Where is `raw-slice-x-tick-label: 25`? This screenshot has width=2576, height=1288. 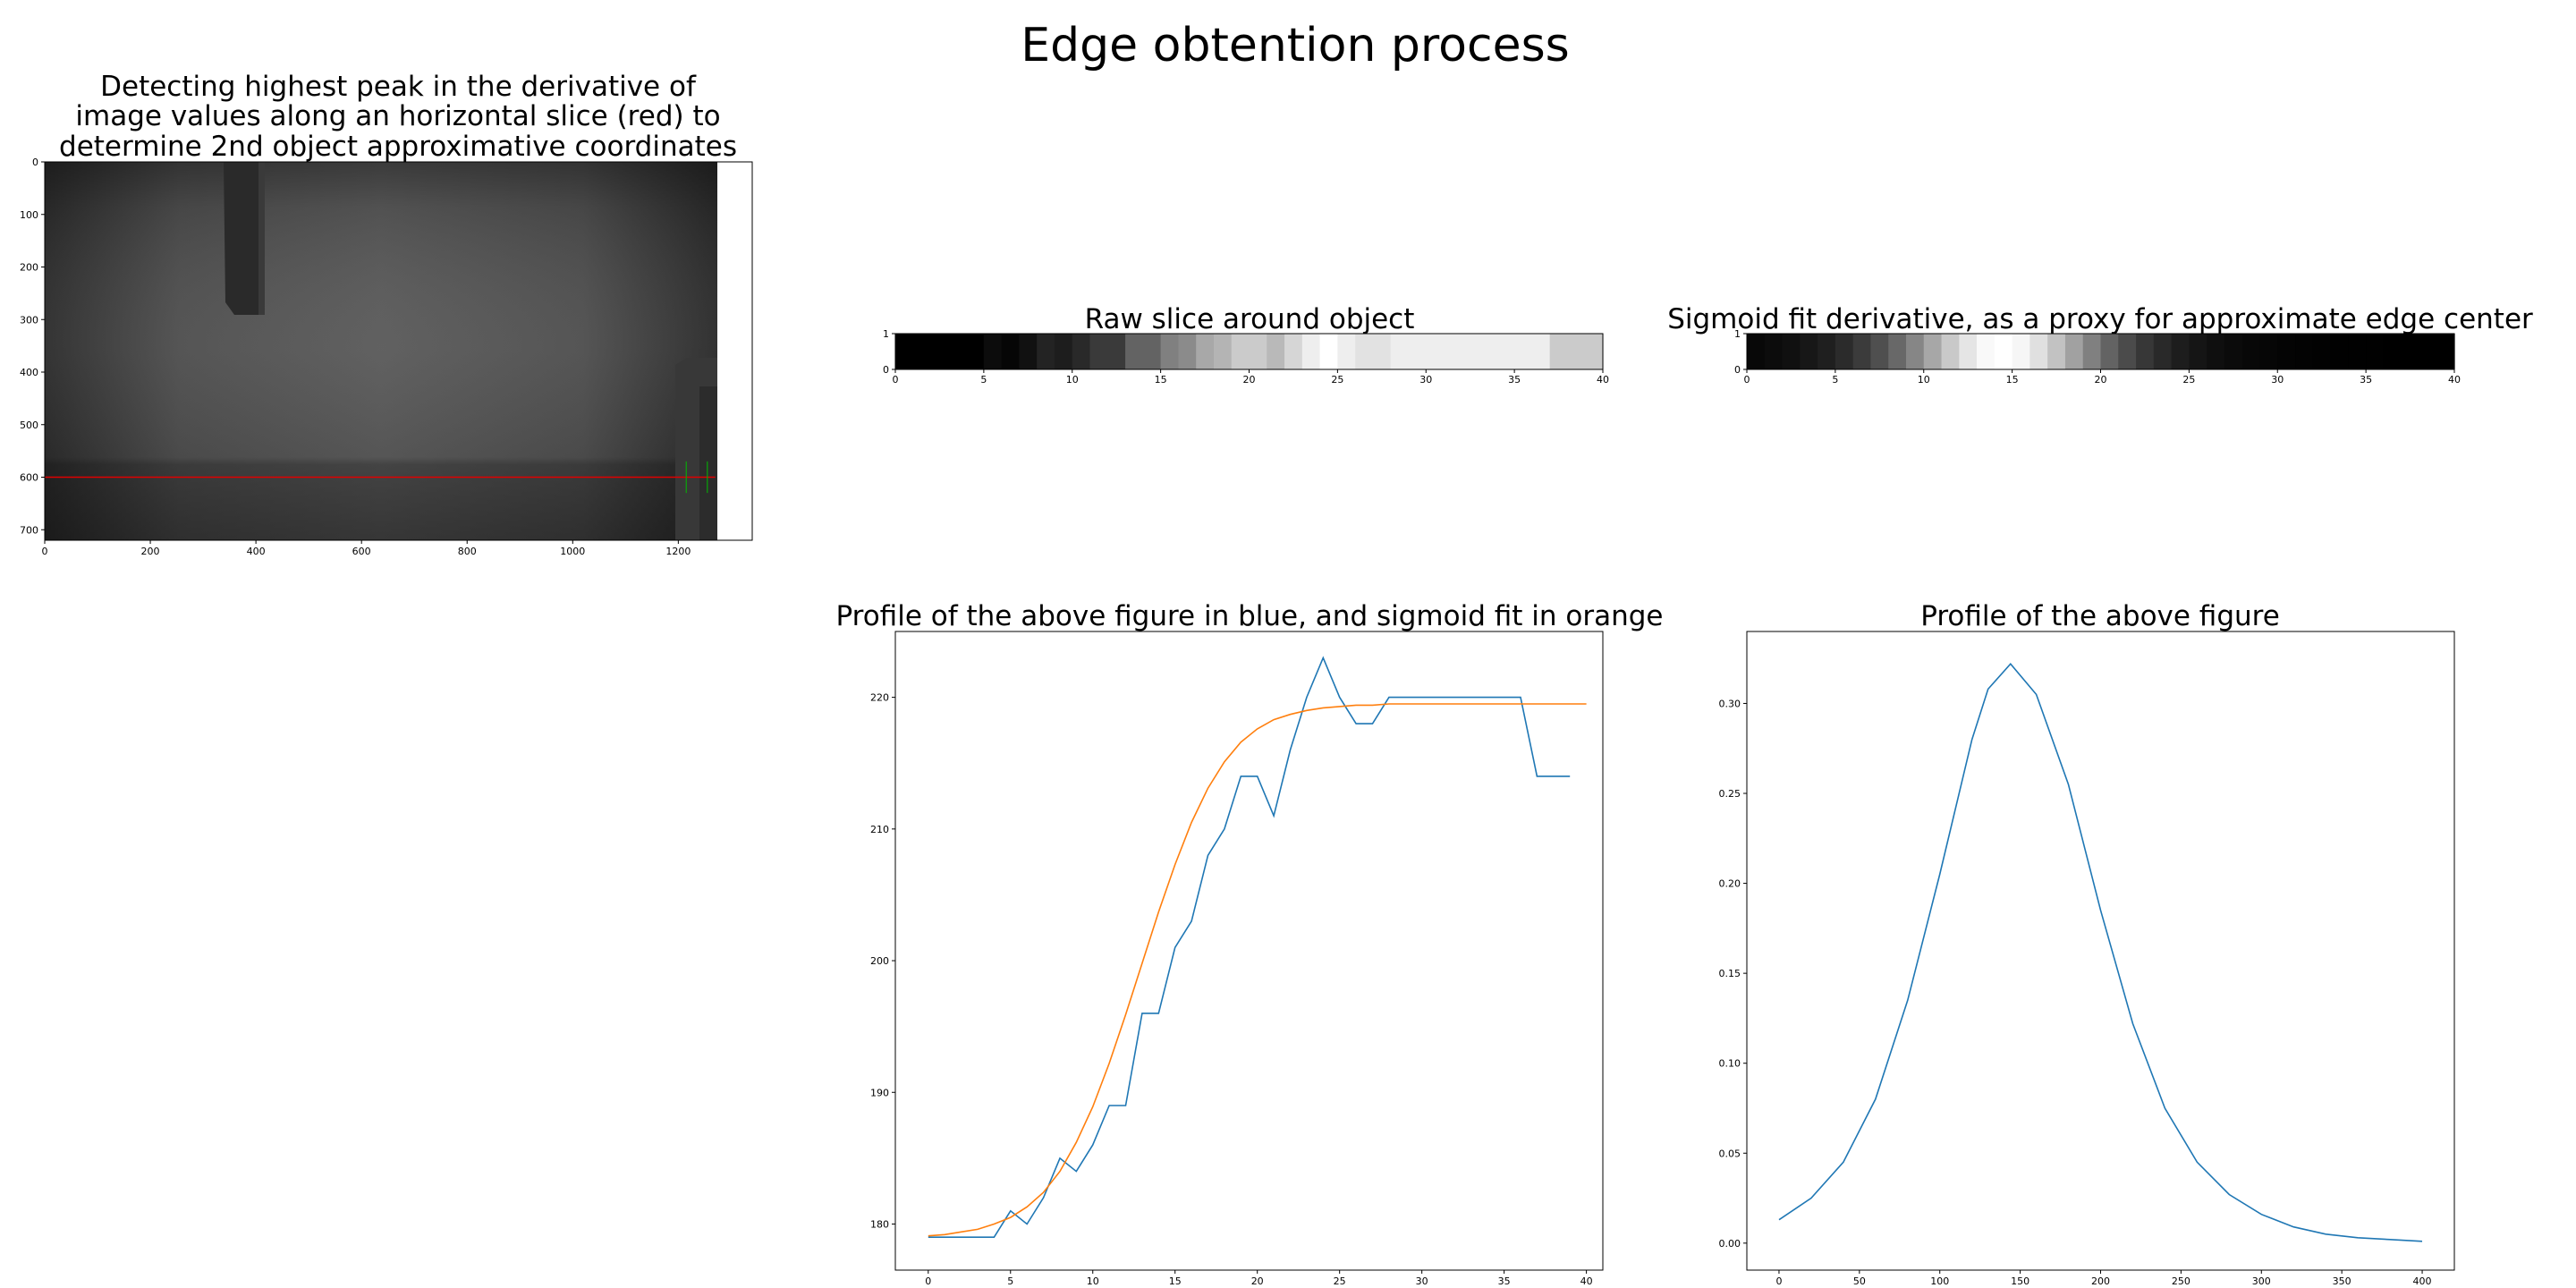 raw-slice-x-tick-label: 25 is located at coordinates (1337, 380).